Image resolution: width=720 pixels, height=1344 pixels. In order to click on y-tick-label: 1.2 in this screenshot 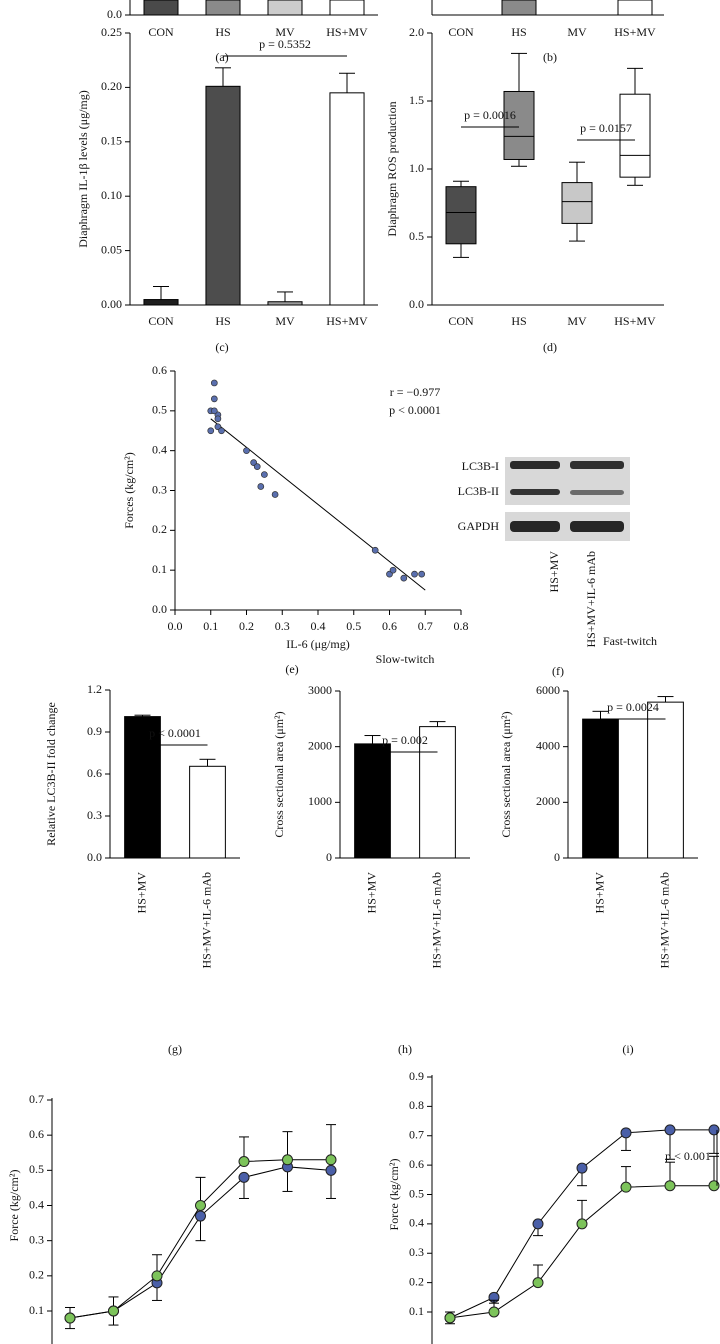, I will do `click(94, 689)`.